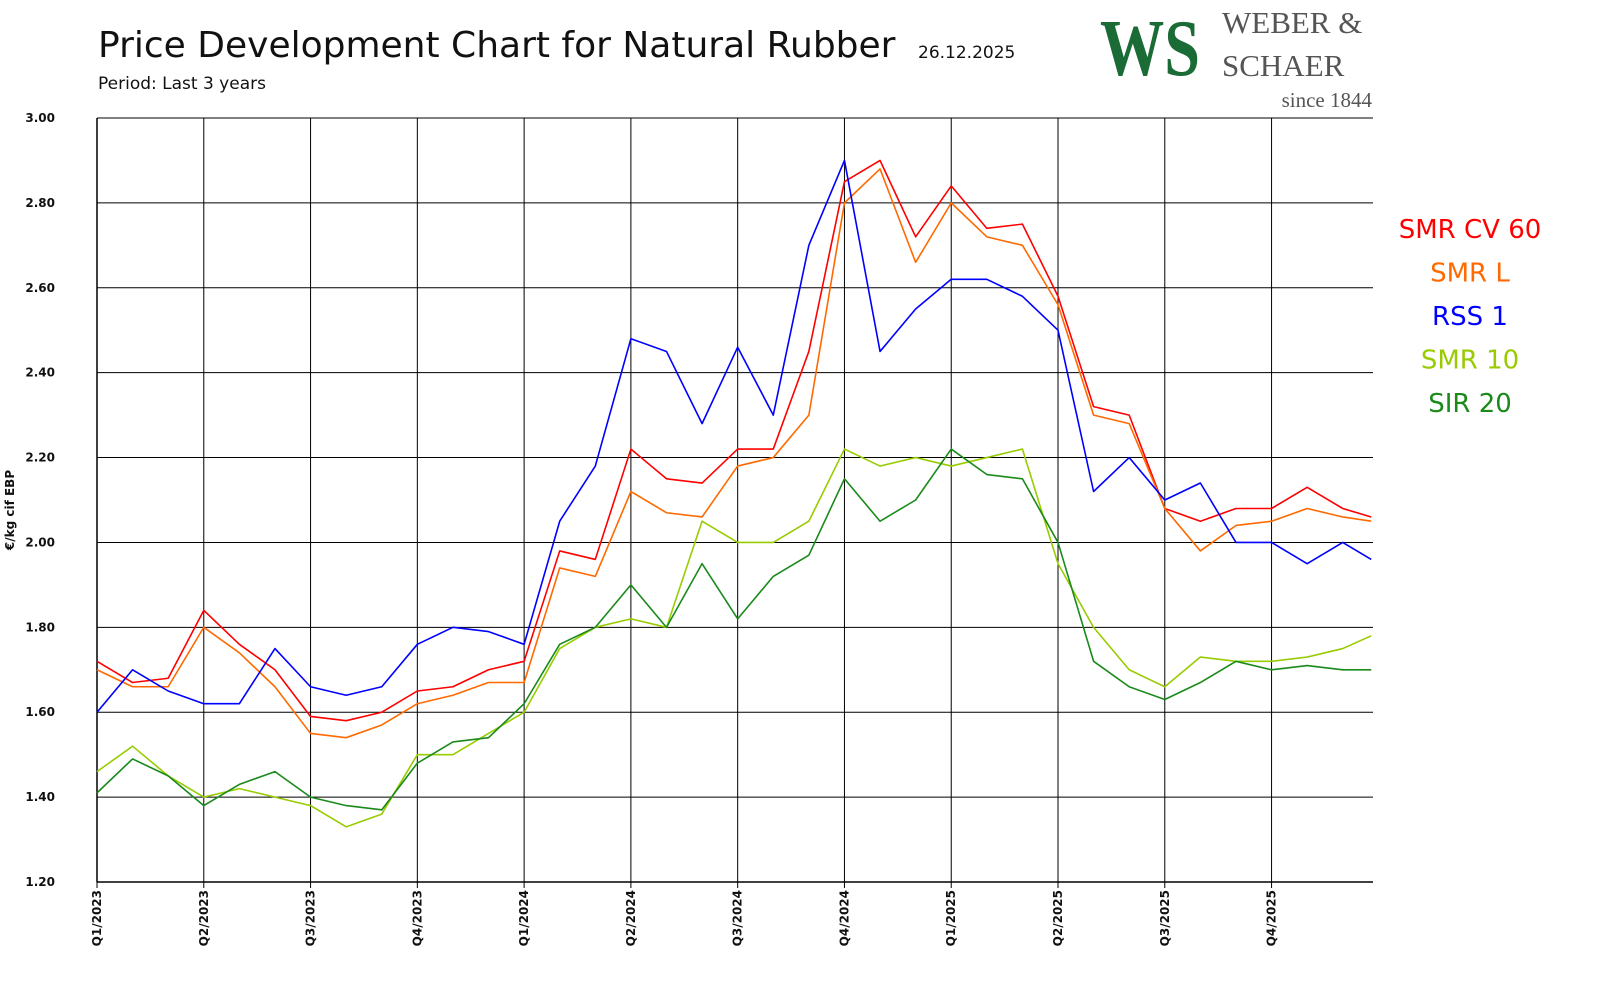  What do you see at coordinates (1470, 230) in the screenshot?
I see `legend-entry: SMR CV 60` at bounding box center [1470, 230].